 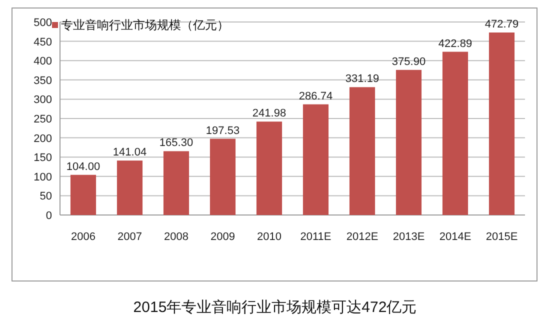 I want to click on x-tick-label: 2008, so click(x=176, y=237).